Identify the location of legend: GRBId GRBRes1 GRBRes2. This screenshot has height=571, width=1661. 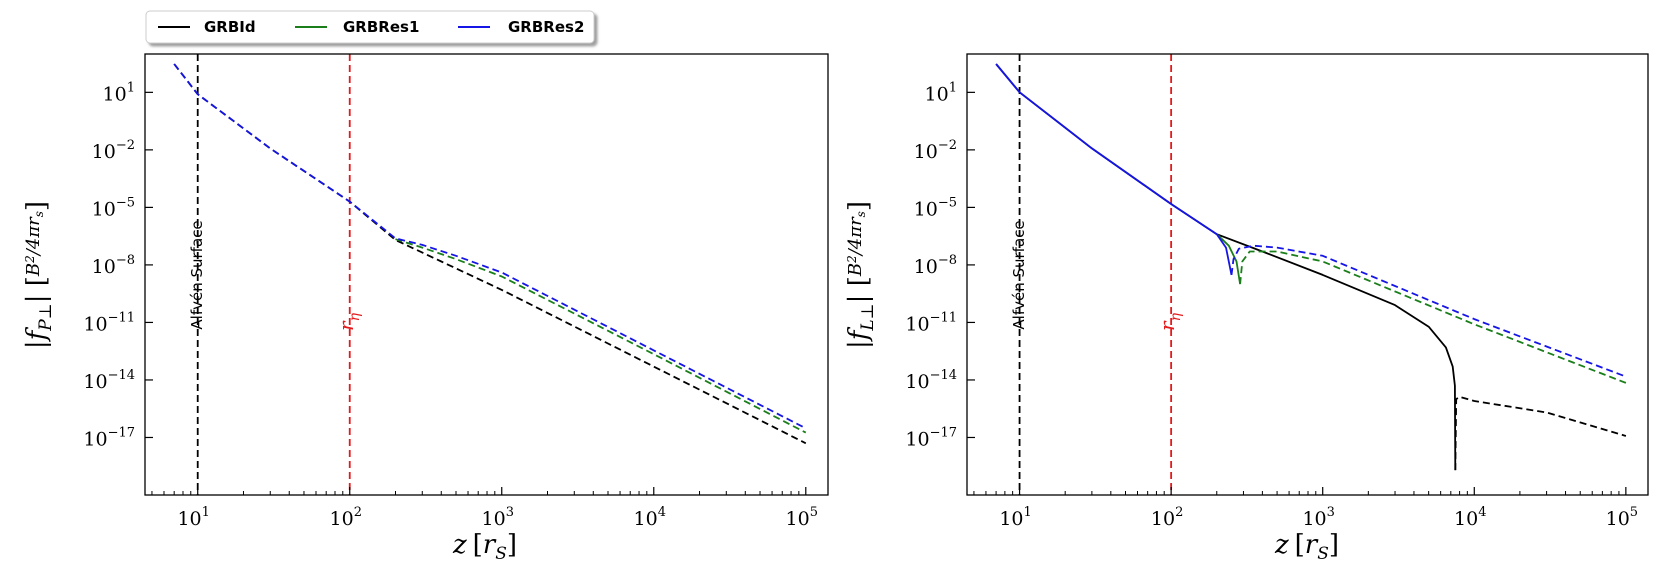
(370, 27).